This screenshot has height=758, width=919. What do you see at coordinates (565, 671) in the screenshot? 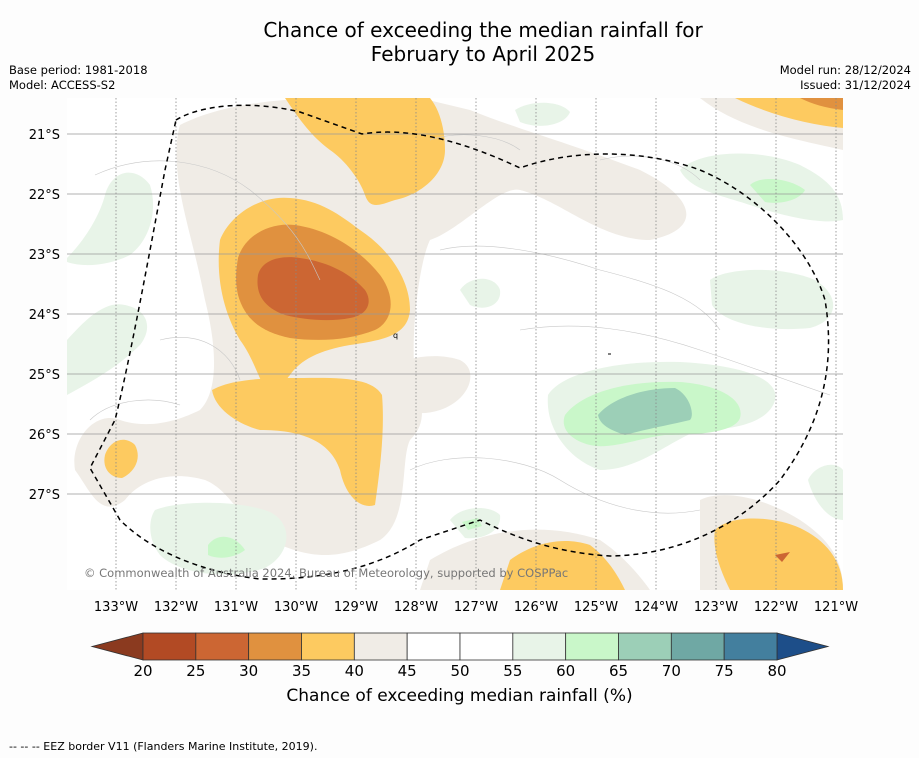
I see `colorbar-tick-label: 60` at bounding box center [565, 671].